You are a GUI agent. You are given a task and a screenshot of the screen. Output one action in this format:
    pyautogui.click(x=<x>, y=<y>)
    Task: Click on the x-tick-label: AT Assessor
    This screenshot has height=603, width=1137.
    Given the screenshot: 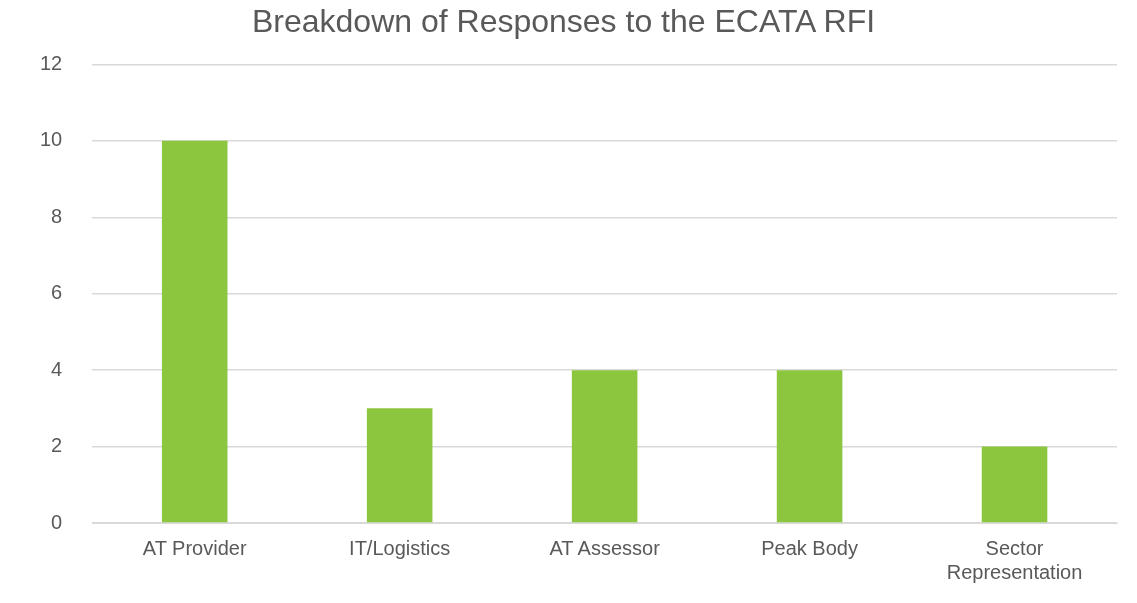 What is the action you would take?
    pyautogui.click(x=605, y=547)
    